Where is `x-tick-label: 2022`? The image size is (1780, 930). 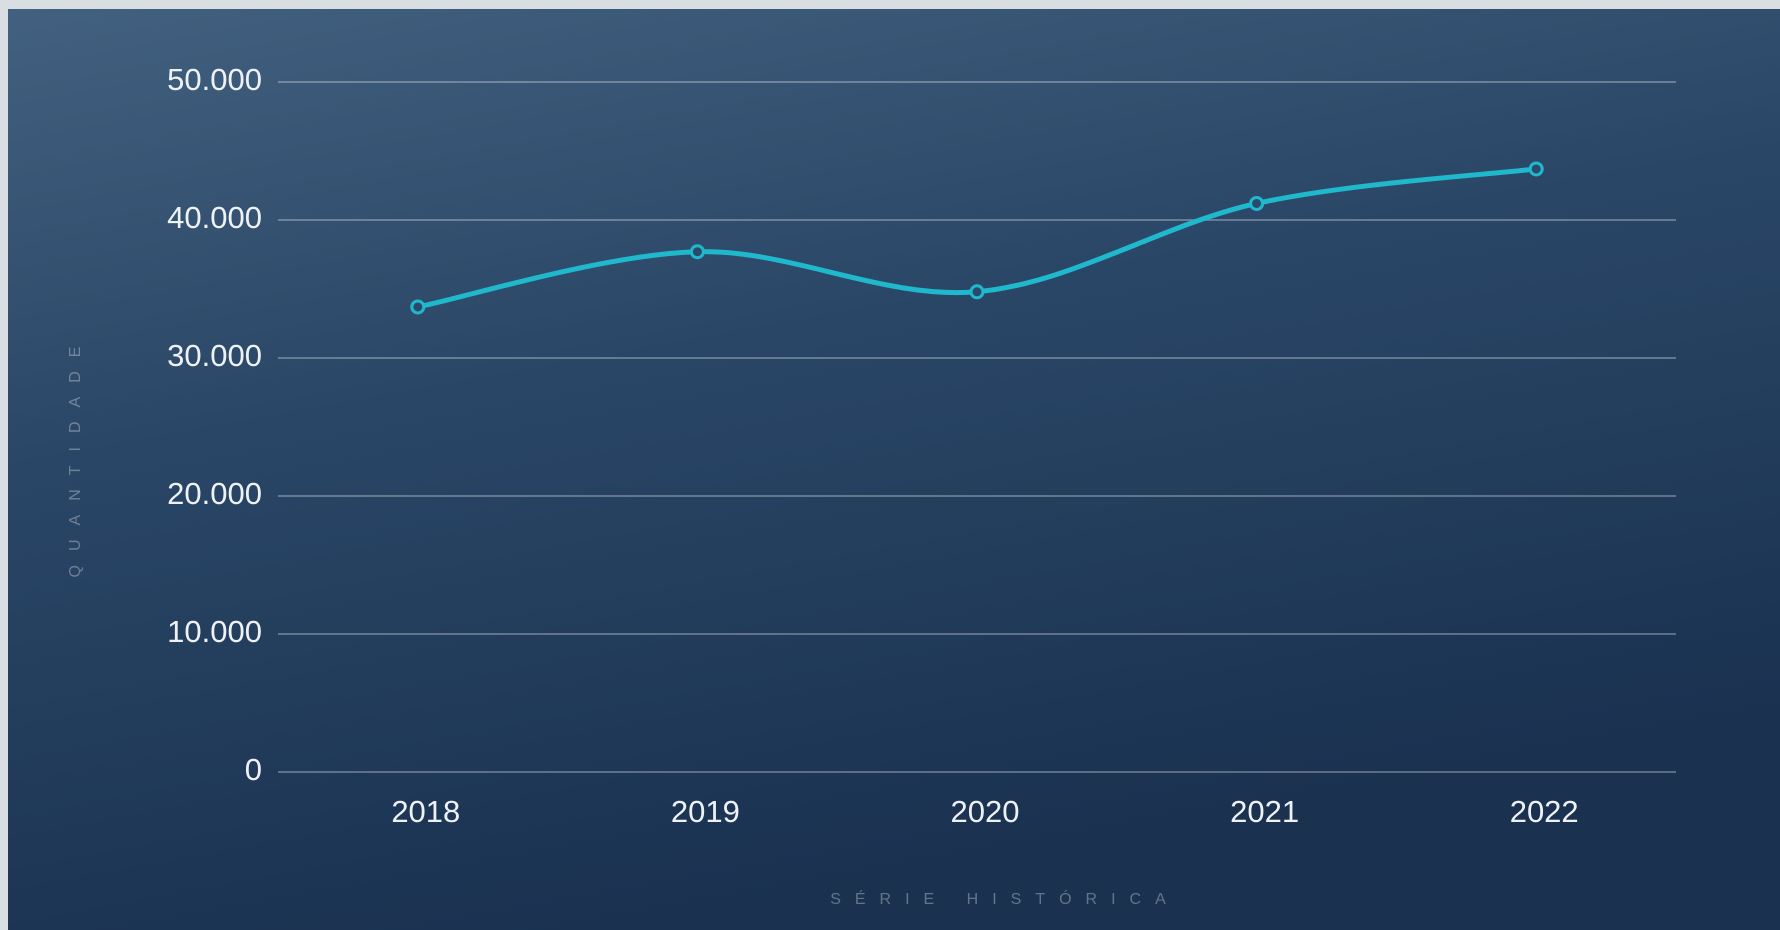
x-tick-label: 2022 is located at coordinates (1544, 811).